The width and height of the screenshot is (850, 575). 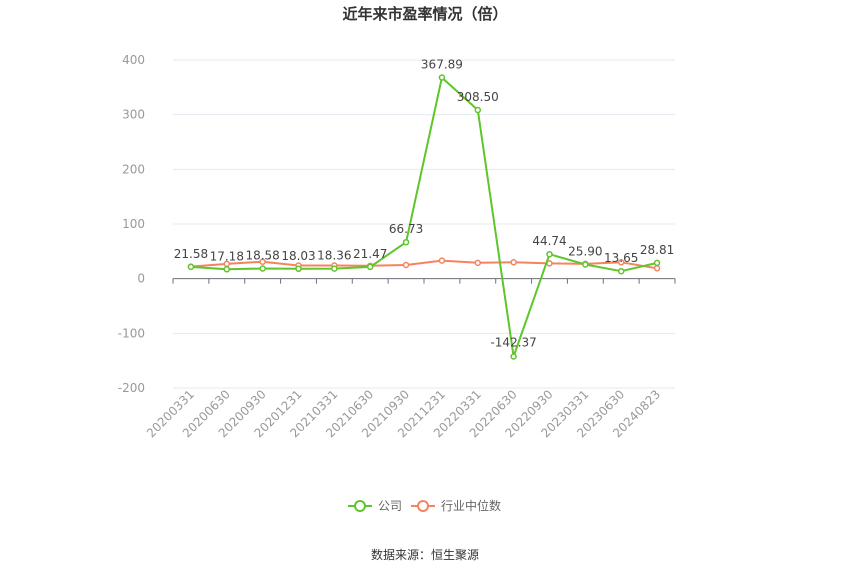 What do you see at coordinates (390, 506) in the screenshot?
I see `legend-label: 公司` at bounding box center [390, 506].